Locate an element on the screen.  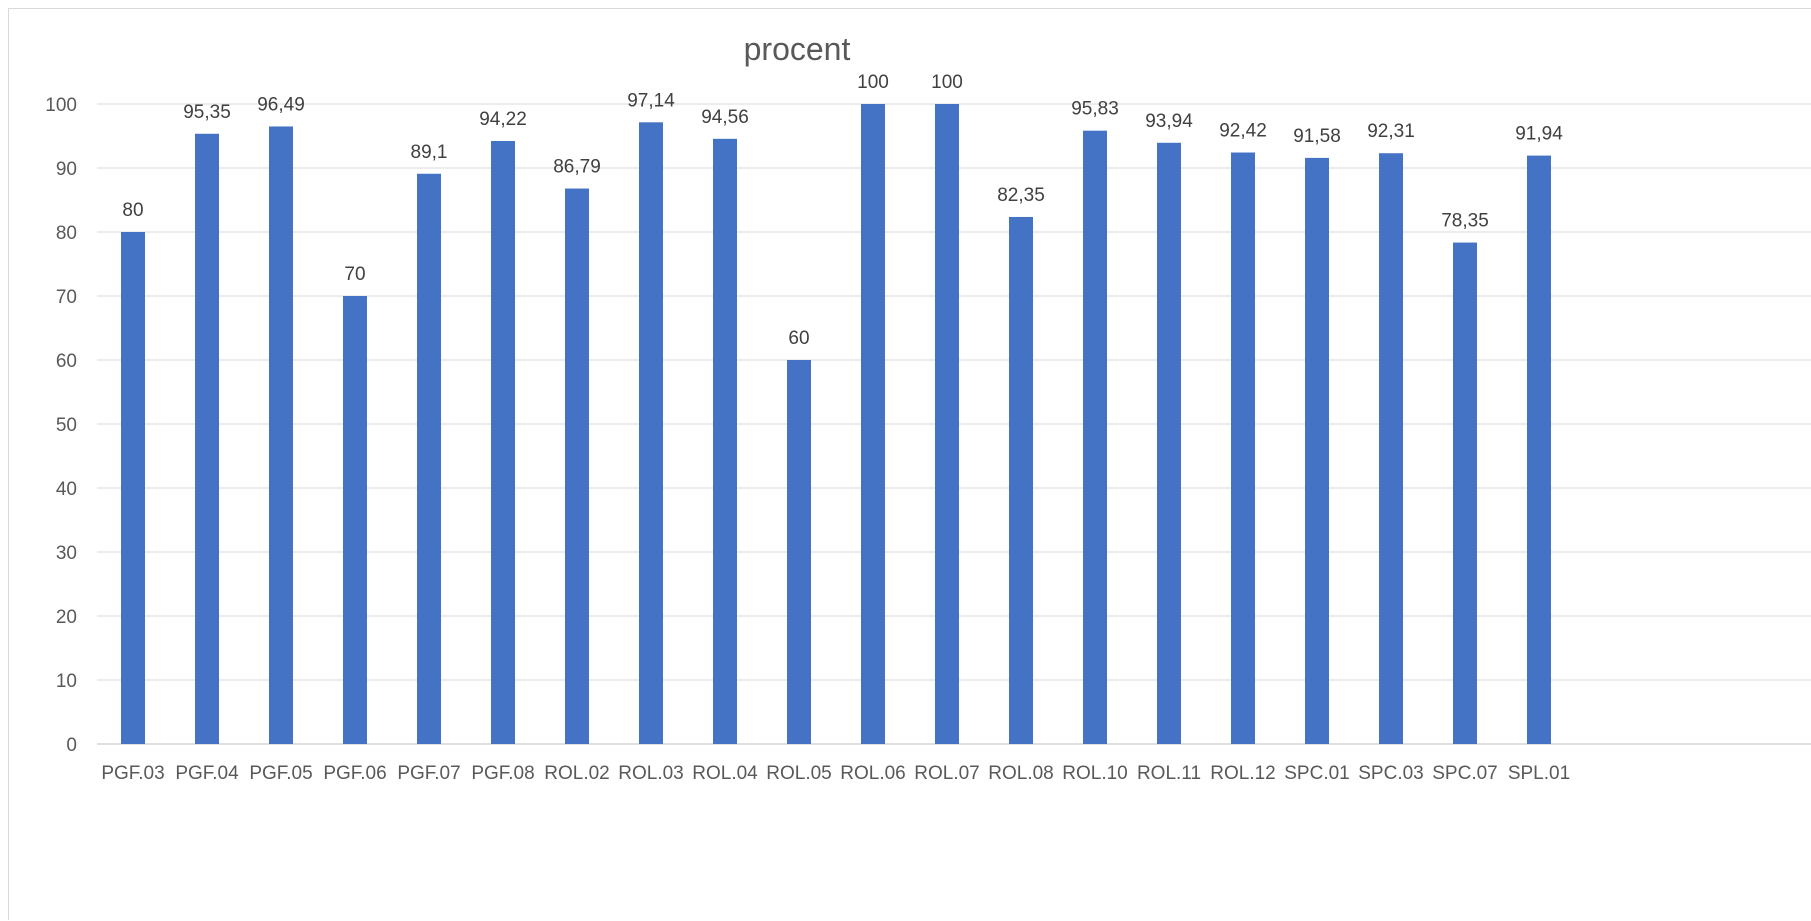
x-tick-label: ROL.12 is located at coordinates (1242, 773).